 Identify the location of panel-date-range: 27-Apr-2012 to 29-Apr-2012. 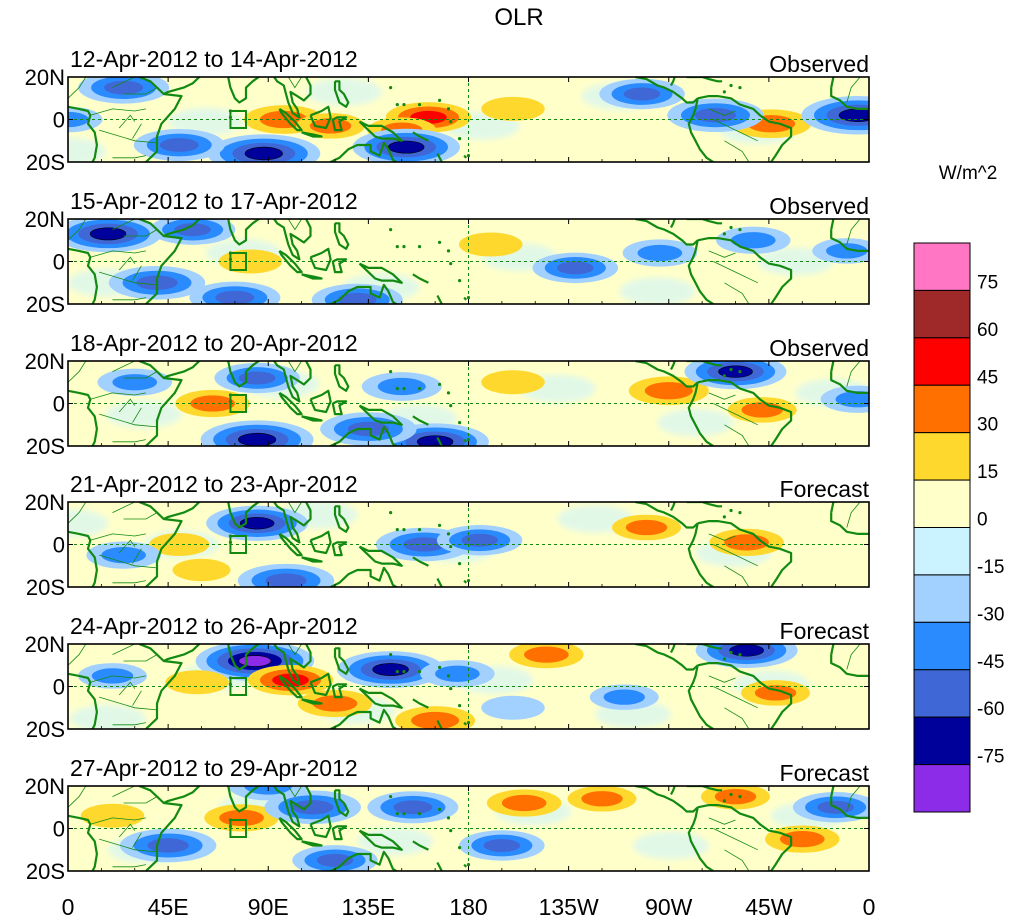
(214, 768).